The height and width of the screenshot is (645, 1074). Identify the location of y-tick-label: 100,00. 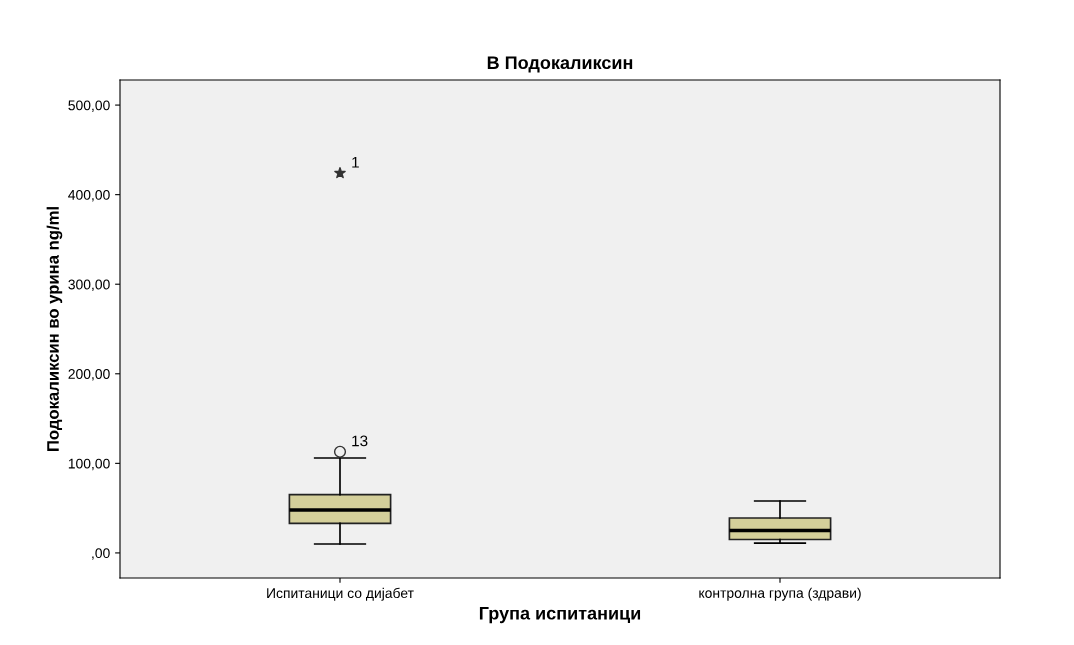
(89, 464).